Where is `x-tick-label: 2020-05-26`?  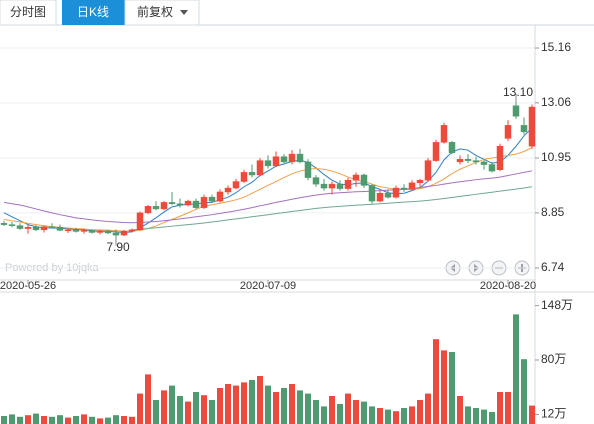 x-tick-label: 2020-05-26 is located at coordinates (28, 286).